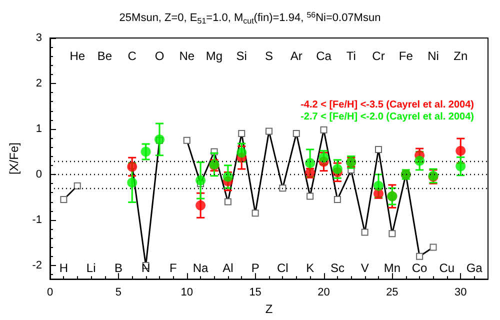 The width and height of the screenshot is (500, 320). What do you see at coordinates (104, 56) in the screenshot?
I see `annotation: Be` at bounding box center [104, 56].